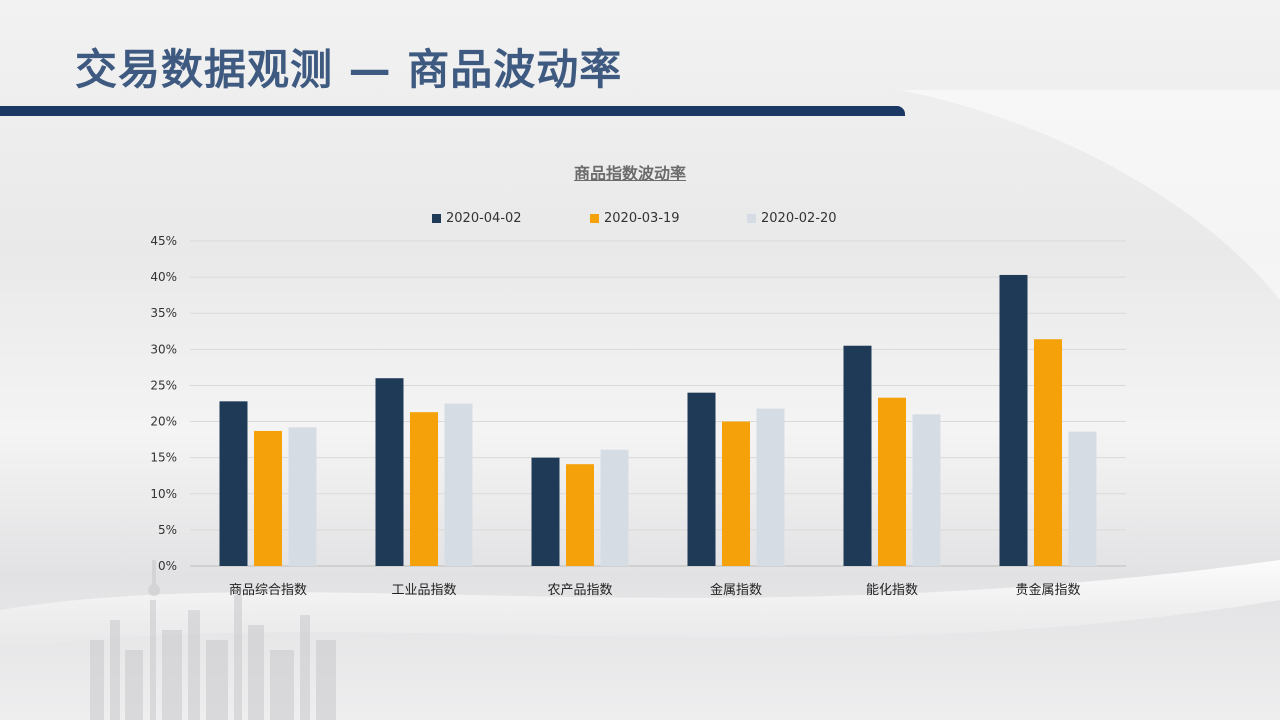 The width and height of the screenshot is (1280, 720). Describe the element at coordinates (452, 111) in the screenshot. I see `title-underline-bar` at that location.